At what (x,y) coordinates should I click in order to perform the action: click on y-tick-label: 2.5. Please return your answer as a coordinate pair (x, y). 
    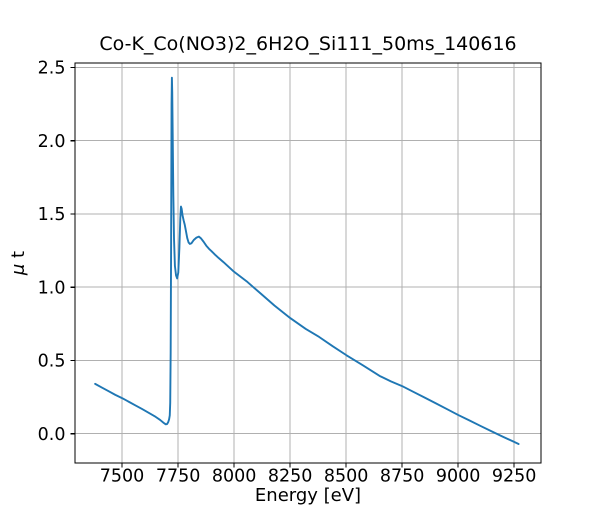
    Looking at the image, I should click on (52, 69).